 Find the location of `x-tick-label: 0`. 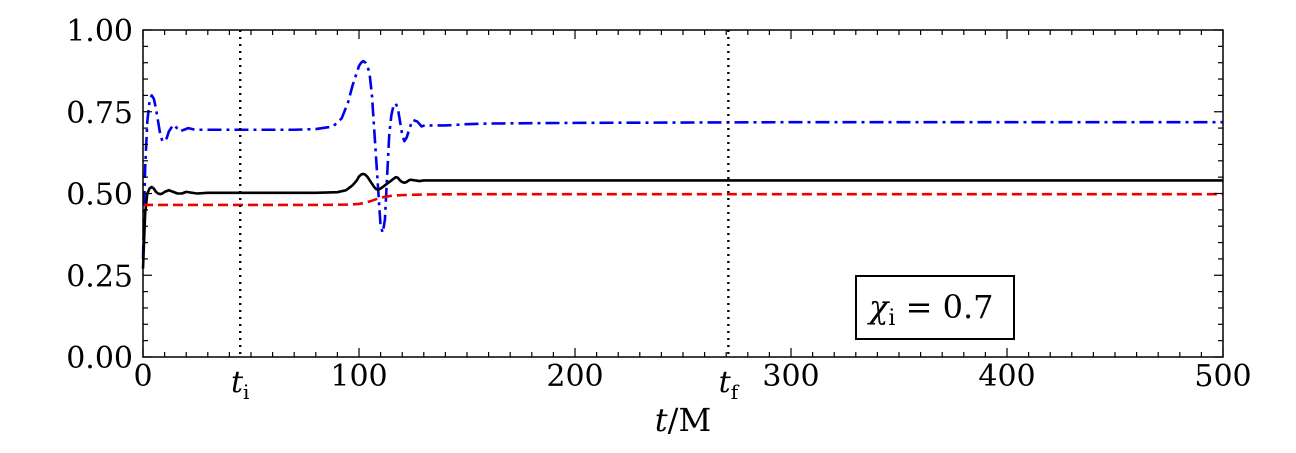

x-tick-label: 0 is located at coordinates (142, 376).